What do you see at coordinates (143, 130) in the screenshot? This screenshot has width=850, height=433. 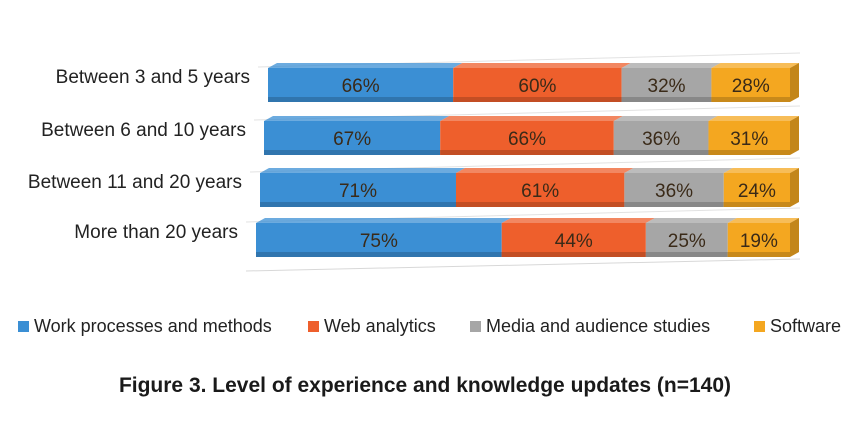 I see `category-label: Between 6 and 10 years` at bounding box center [143, 130].